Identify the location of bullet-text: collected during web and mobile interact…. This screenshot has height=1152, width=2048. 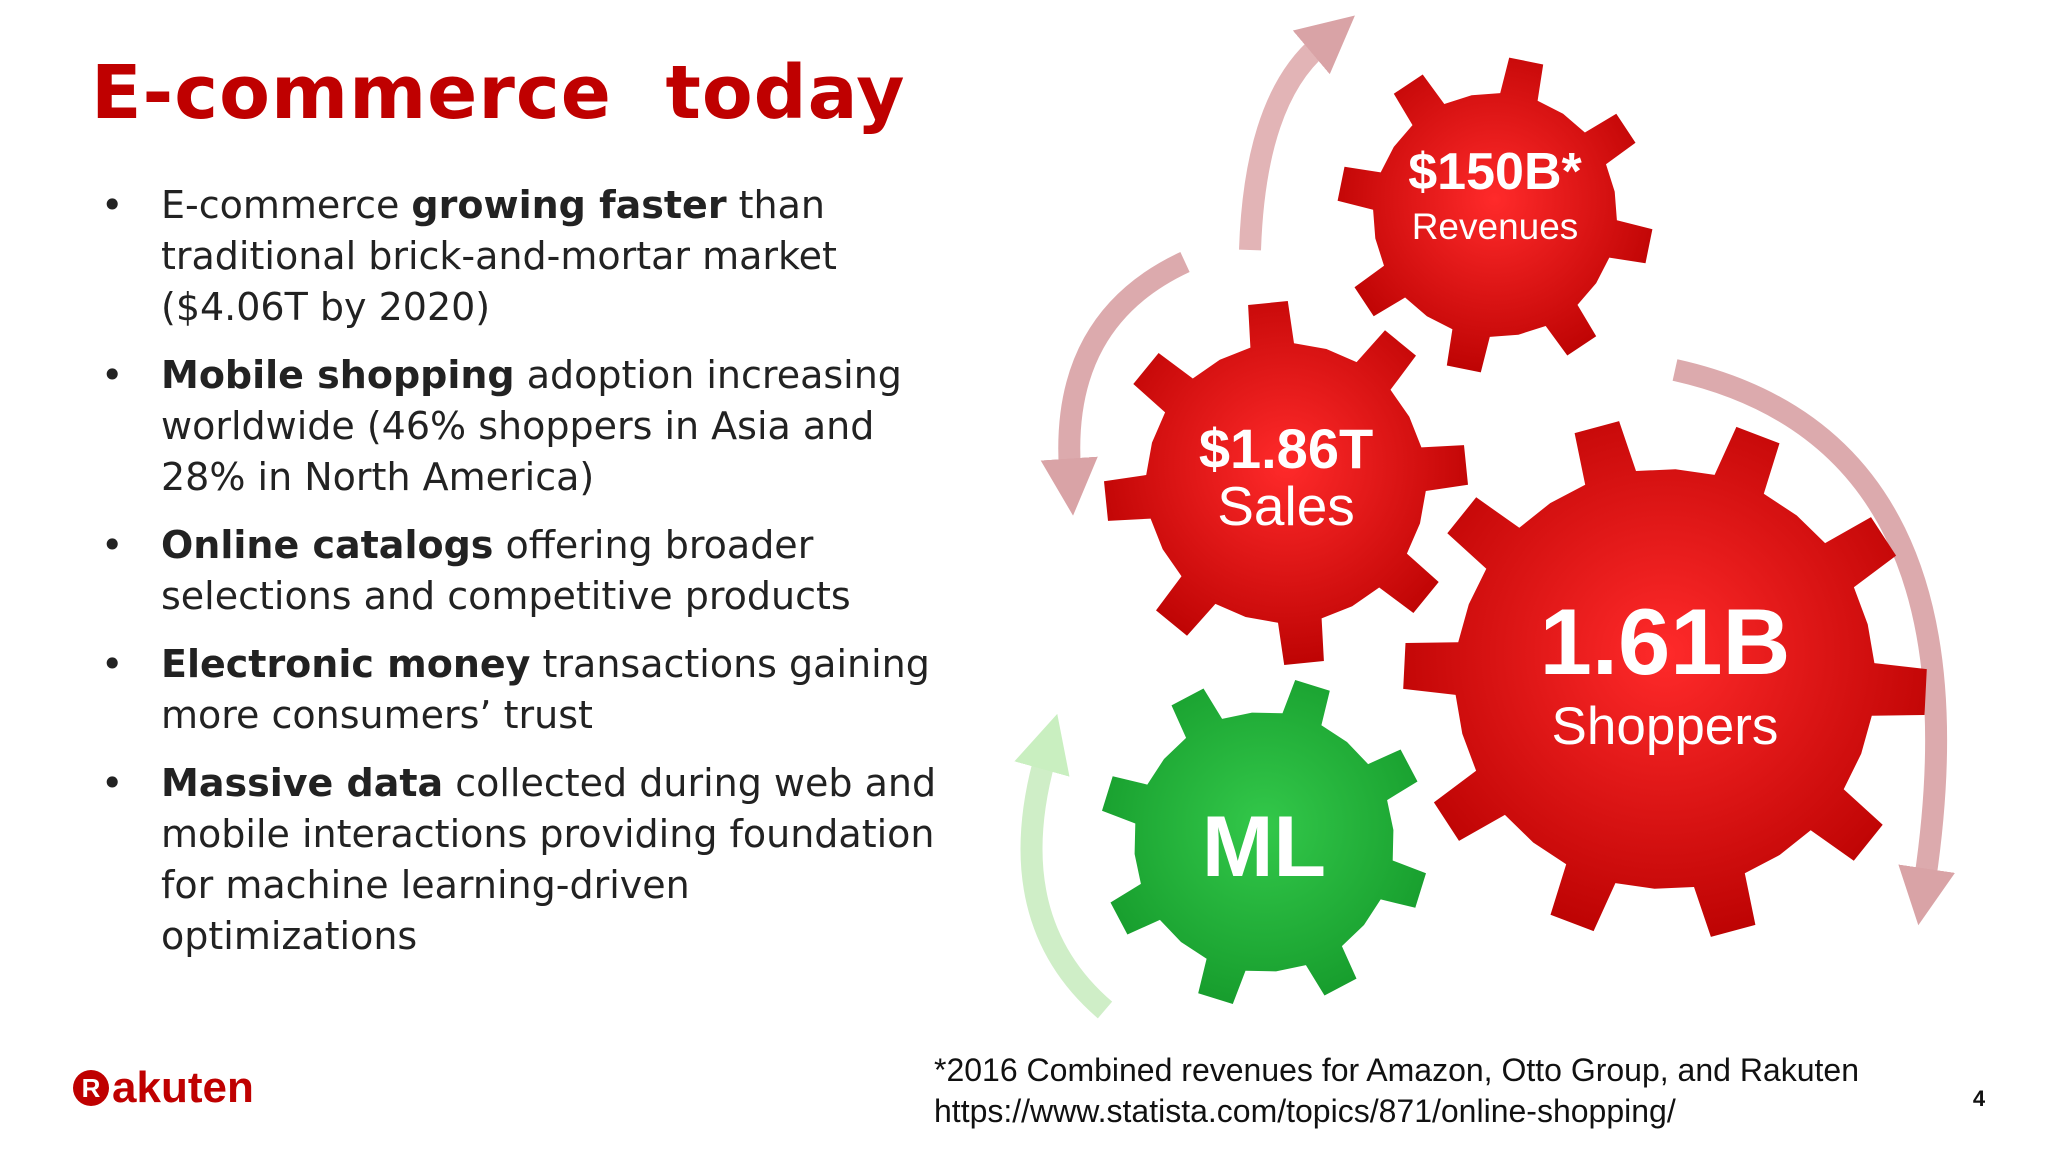
(549, 859).